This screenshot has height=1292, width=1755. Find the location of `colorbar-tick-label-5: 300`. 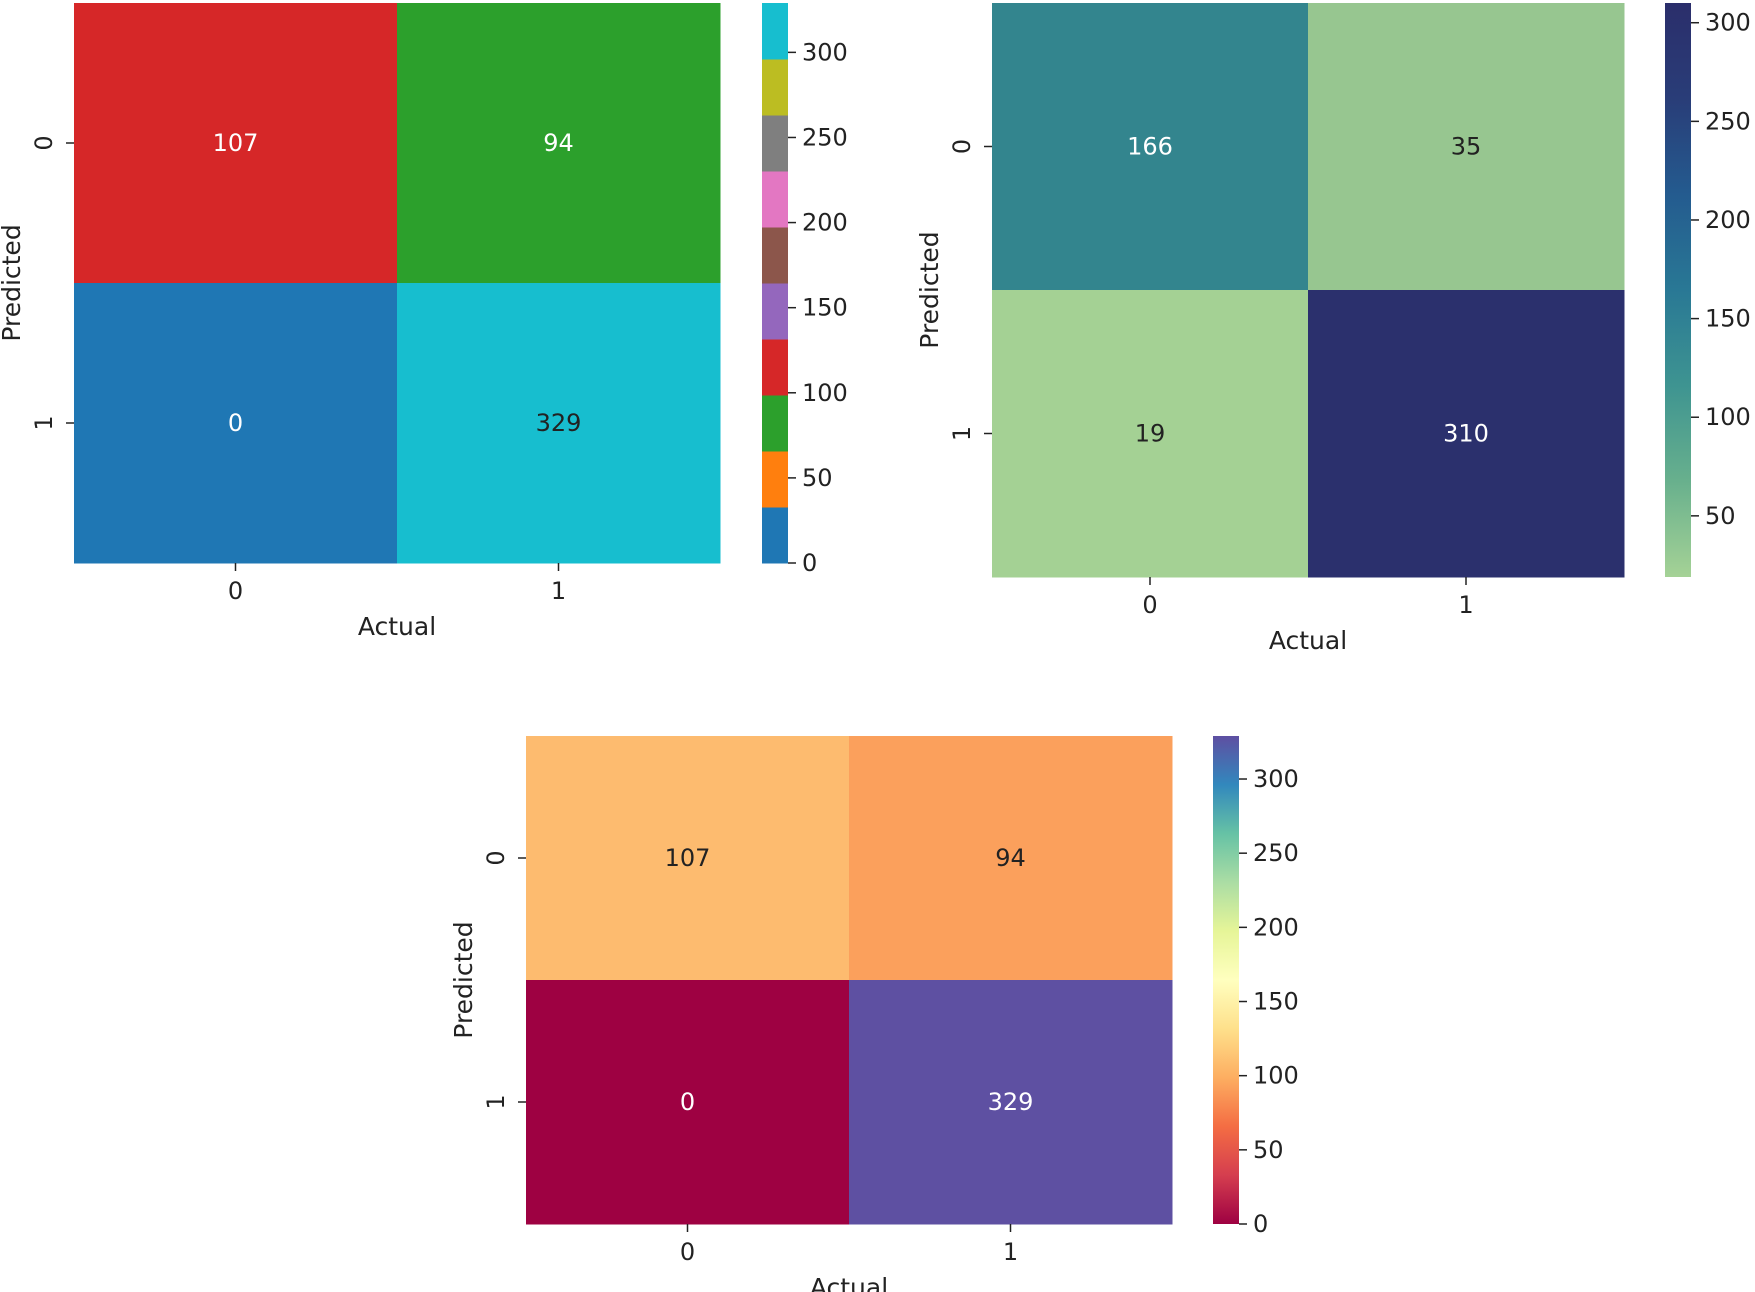

colorbar-tick-label-5: 300 is located at coordinates (1728, 23).